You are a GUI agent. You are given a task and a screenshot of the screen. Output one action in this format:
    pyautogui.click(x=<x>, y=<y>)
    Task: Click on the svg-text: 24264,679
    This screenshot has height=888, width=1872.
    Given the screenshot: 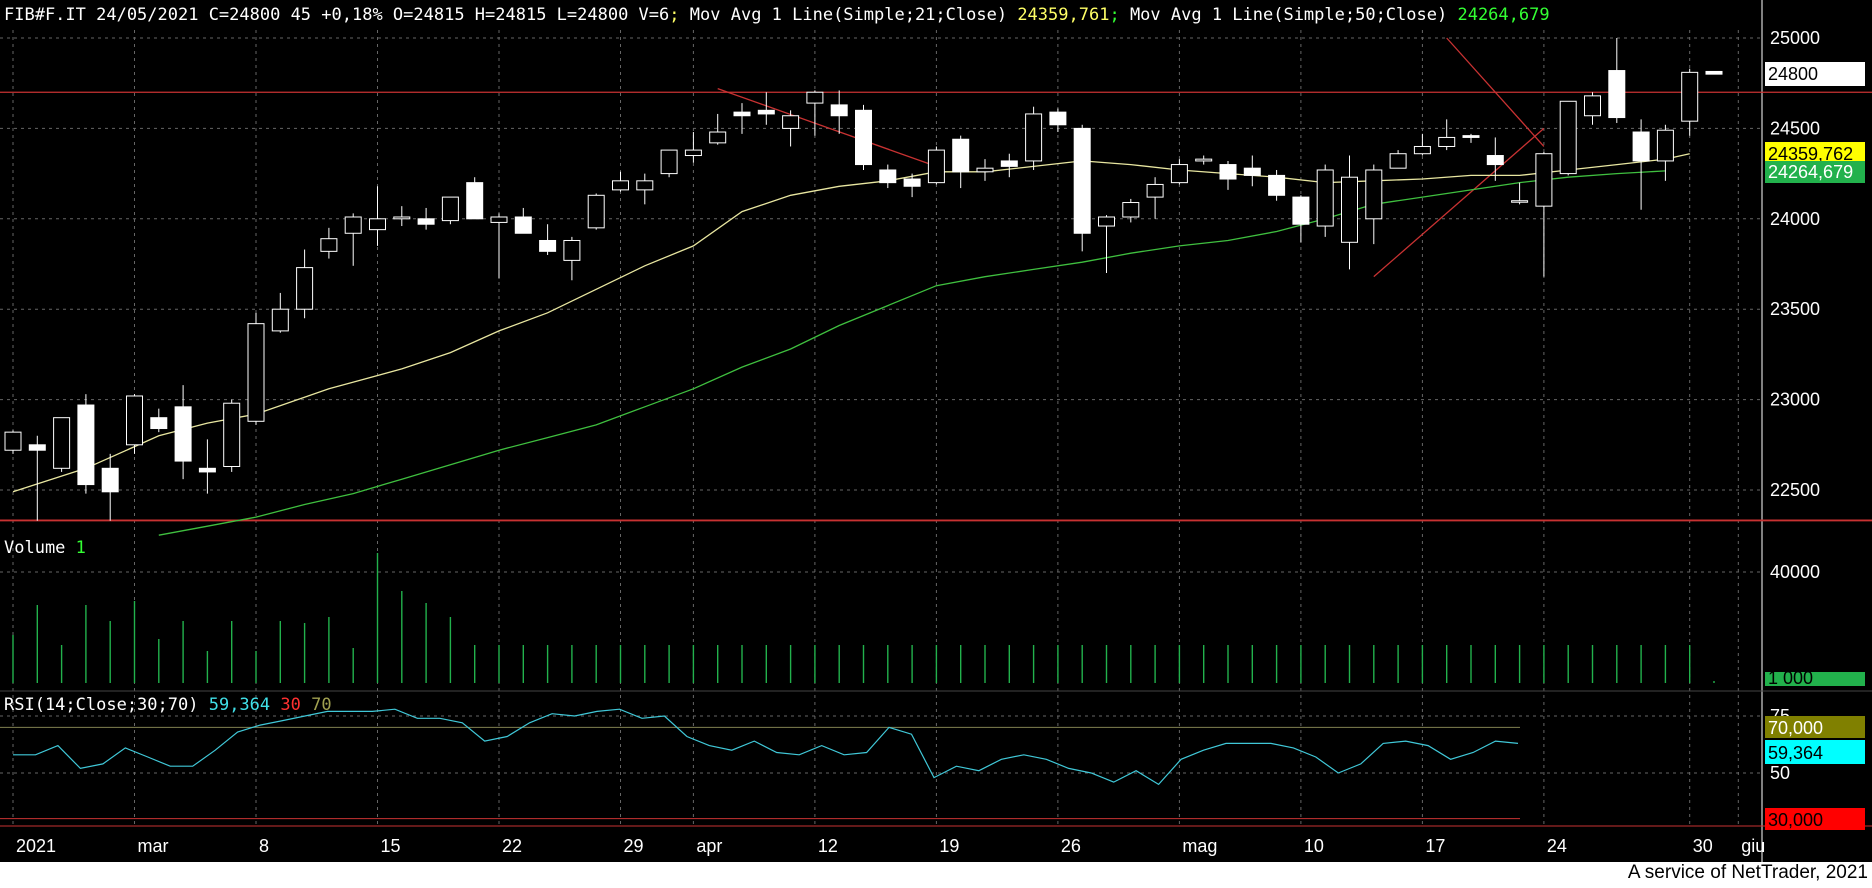 What is the action you would take?
    pyautogui.click(x=1810, y=172)
    